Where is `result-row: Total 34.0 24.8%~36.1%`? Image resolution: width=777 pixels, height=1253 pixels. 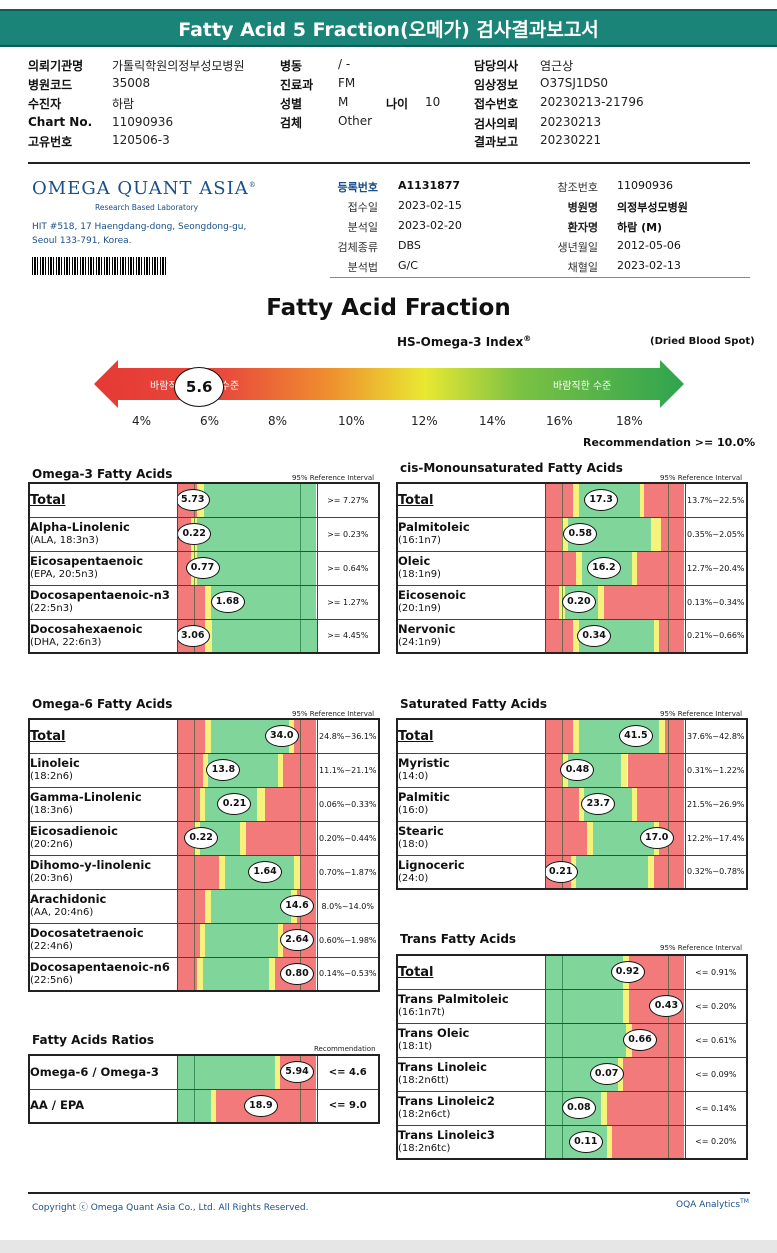
result-row: Total 34.0 24.8%~36.1% is located at coordinates (204, 736).